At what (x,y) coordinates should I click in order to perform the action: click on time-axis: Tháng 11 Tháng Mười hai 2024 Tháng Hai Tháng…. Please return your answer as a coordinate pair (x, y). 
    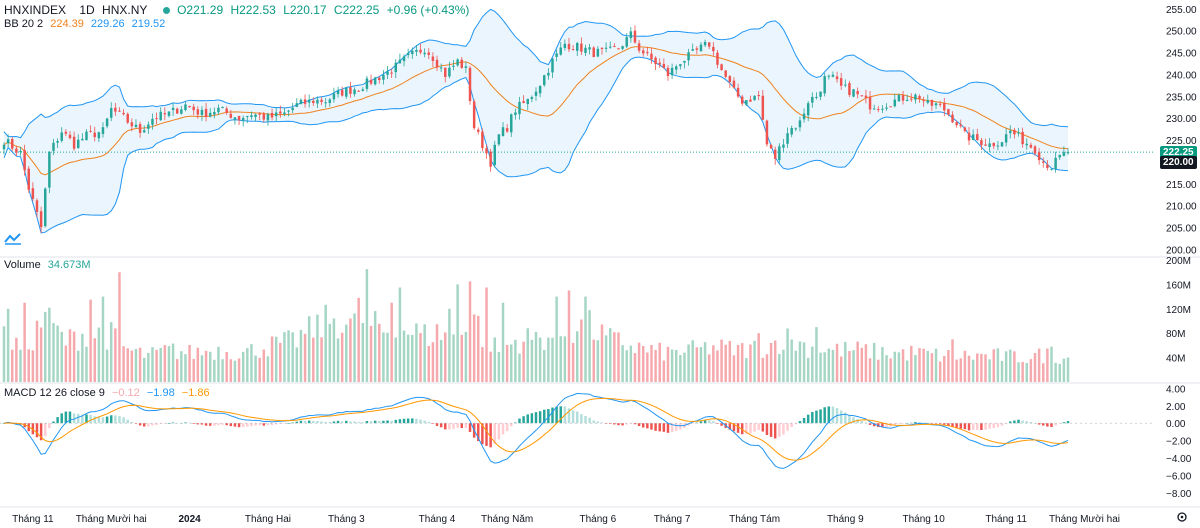
    Looking at the image, I should click on (566, 519).